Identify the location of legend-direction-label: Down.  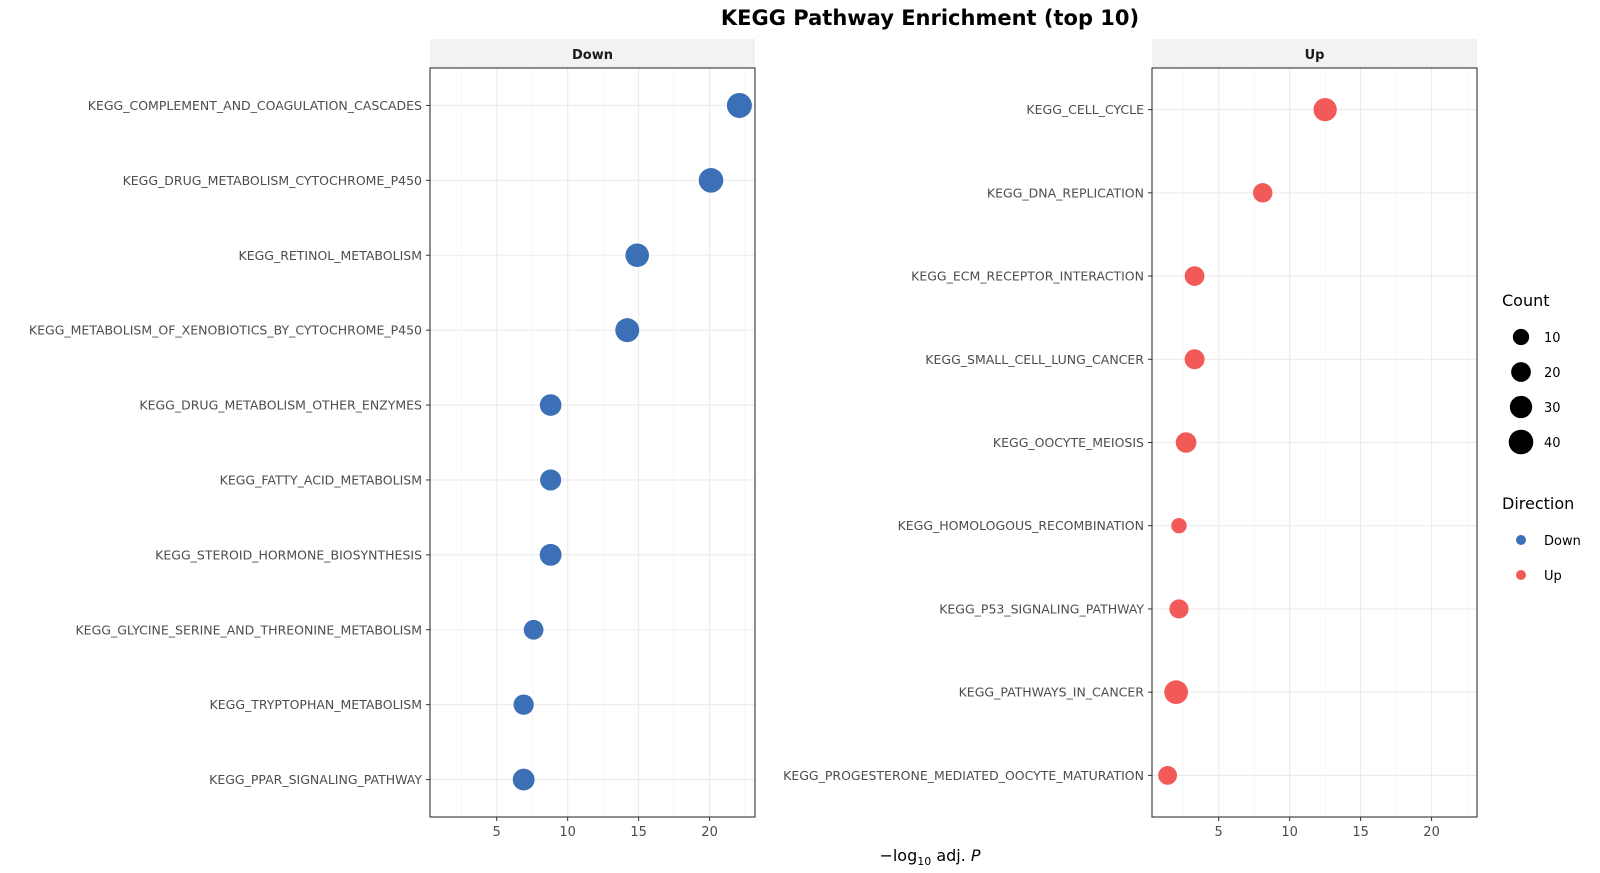
(1562, 541).